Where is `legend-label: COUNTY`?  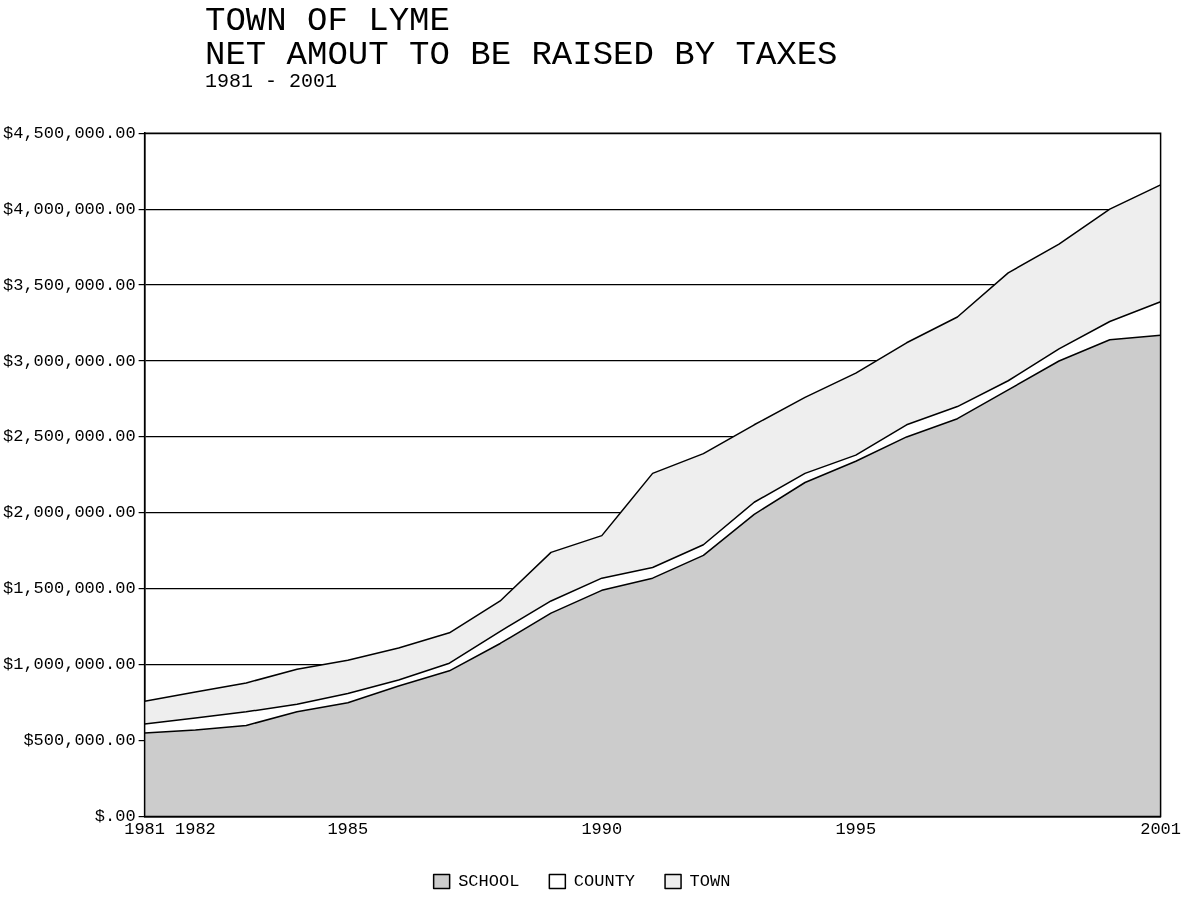 legend-label: COUNTY is located at coordinates (604, 881).